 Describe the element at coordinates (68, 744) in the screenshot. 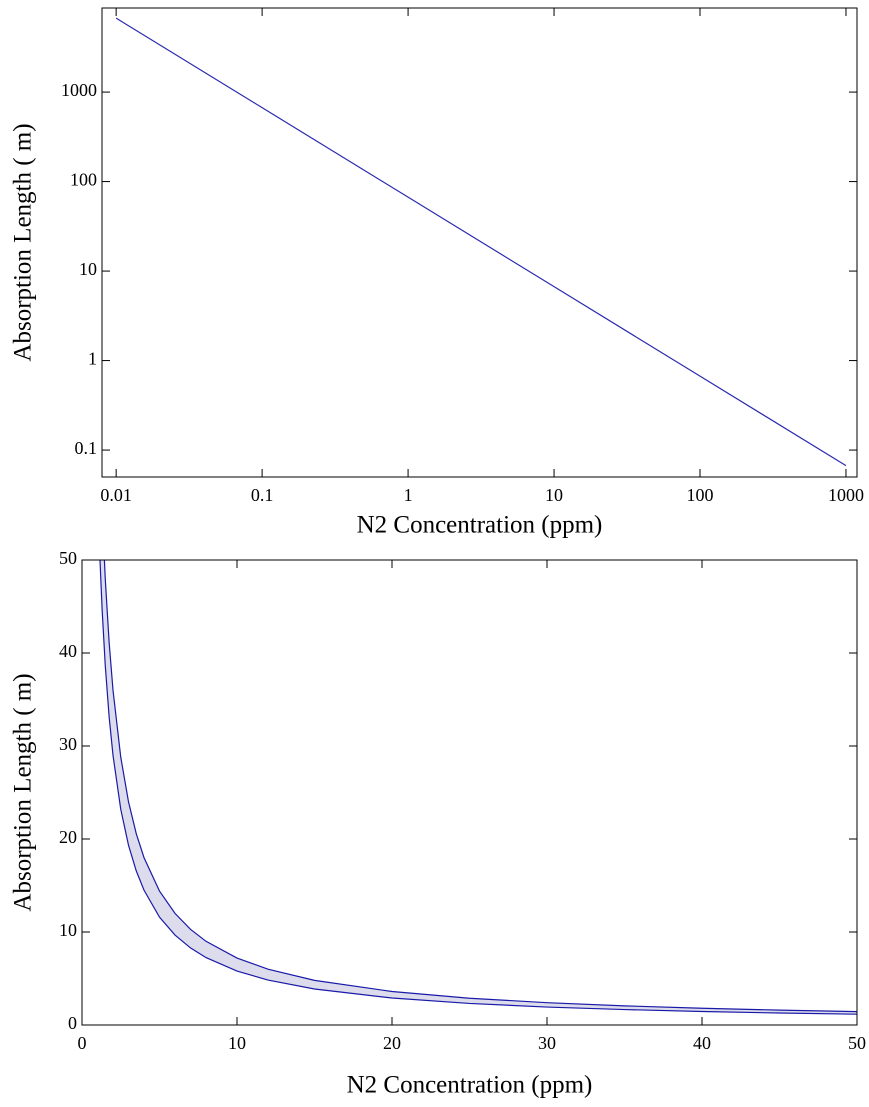

I see `y-tick-label: 30` at that location.